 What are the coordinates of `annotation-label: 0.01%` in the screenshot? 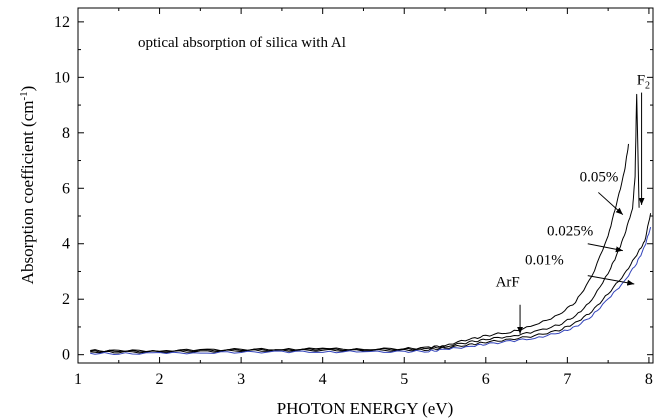 It's located at (544, 261).